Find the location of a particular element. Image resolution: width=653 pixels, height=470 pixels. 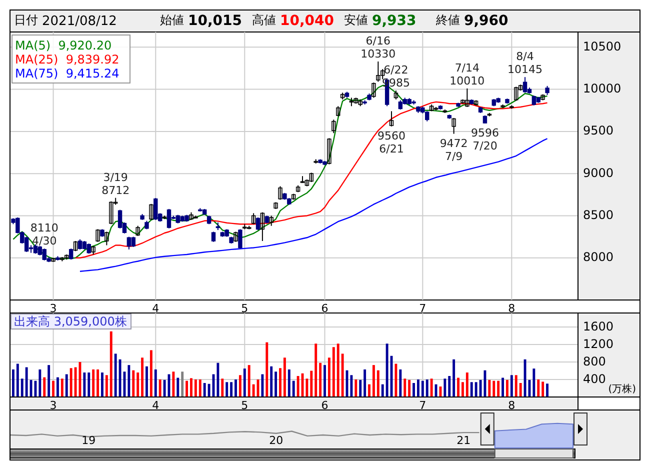

x-tick-label: 7 is located at coordinates (422, 405).